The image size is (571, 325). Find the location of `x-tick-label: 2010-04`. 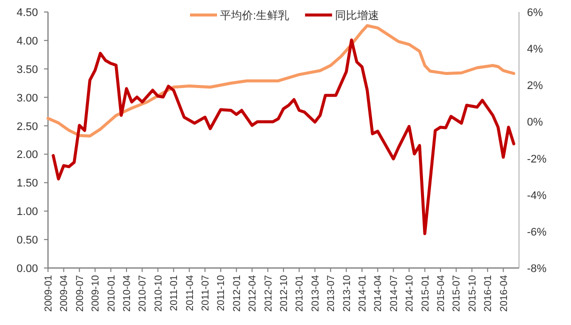

x-tick-label: 2010-04 is located at coordinates (127, 293).